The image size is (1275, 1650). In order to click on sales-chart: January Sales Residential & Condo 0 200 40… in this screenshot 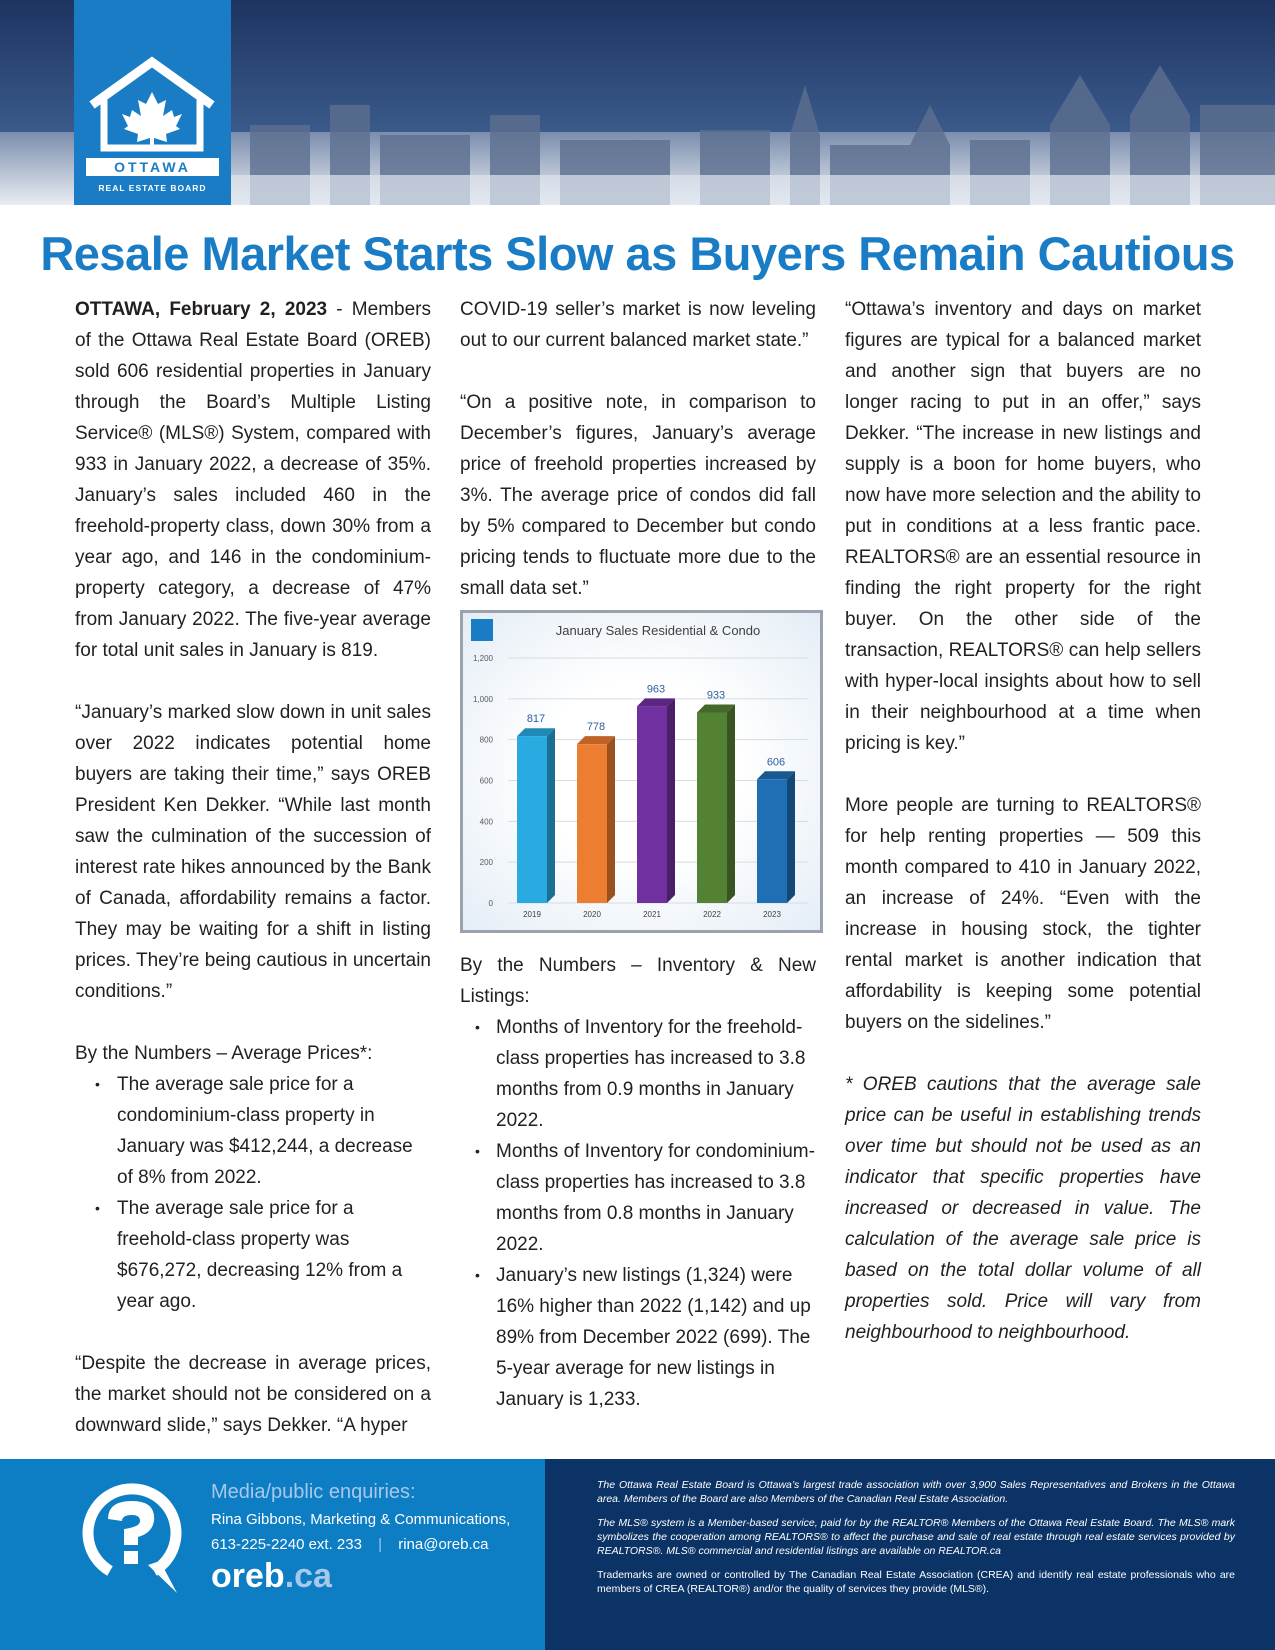, I will do `click(641, 771)`.